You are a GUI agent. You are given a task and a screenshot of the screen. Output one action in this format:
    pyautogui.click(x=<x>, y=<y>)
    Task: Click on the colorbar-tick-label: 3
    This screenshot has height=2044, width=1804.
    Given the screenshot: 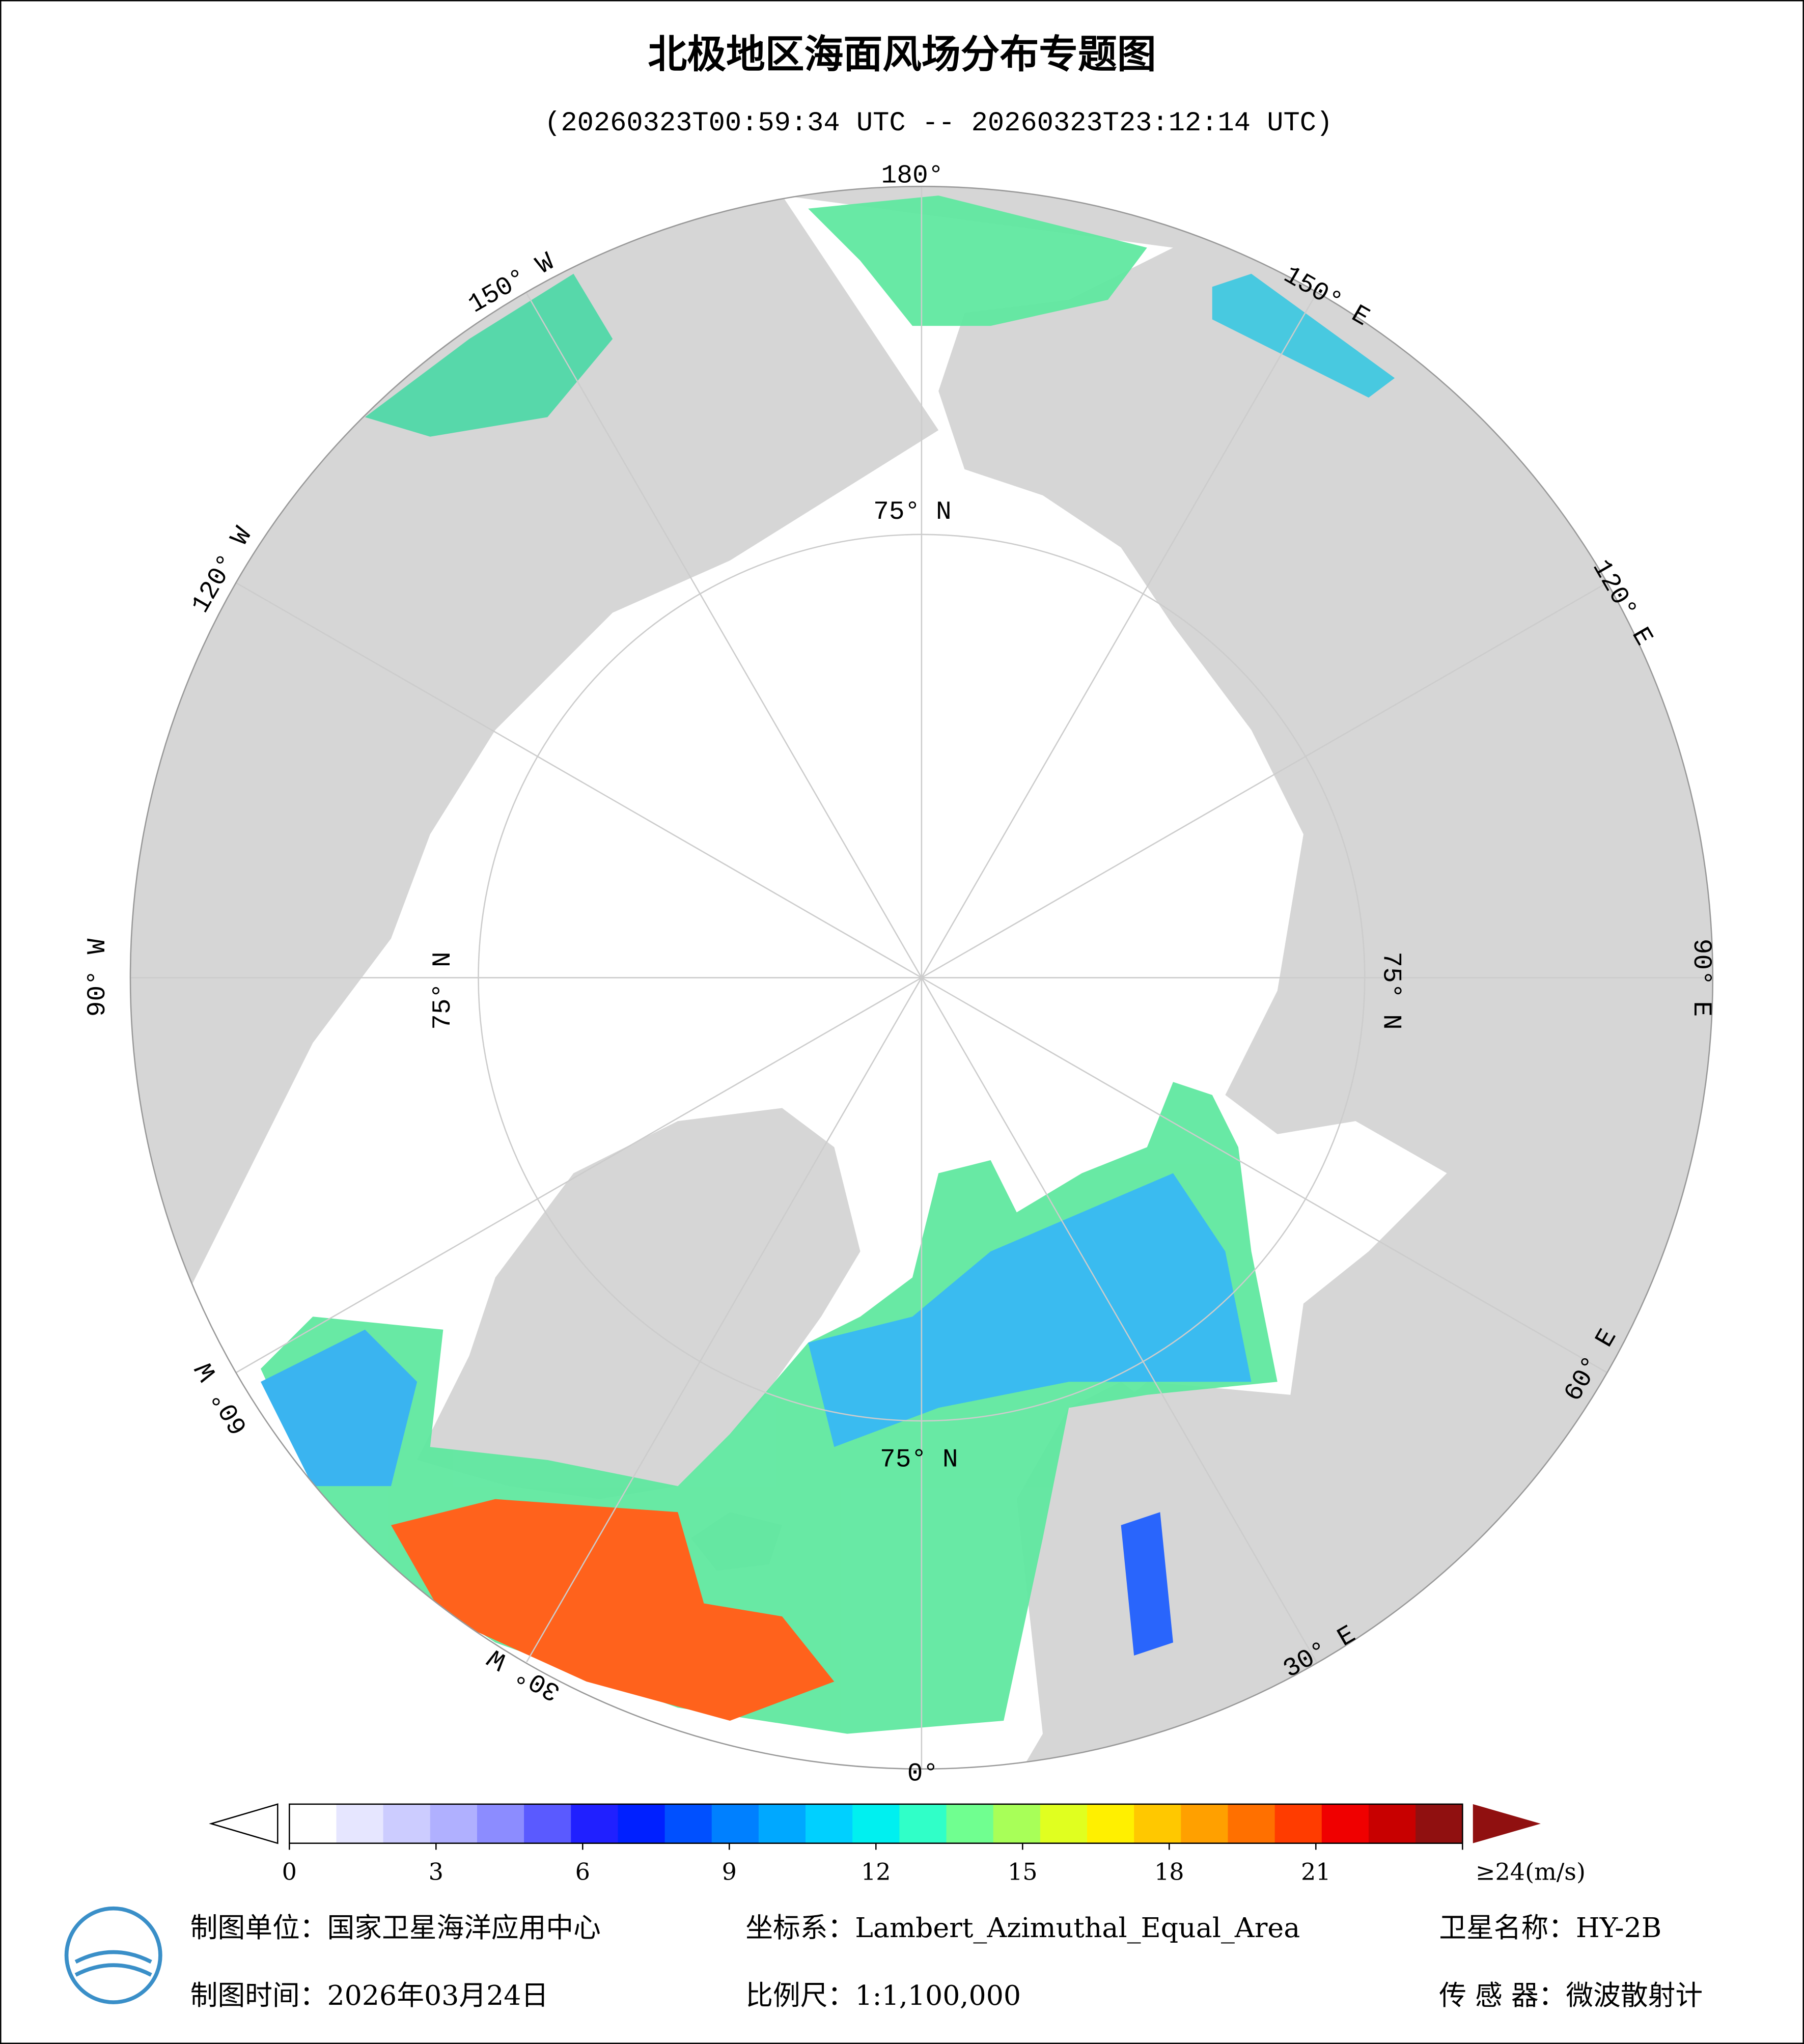 What is the action you would take?
    pyautogui.click(x=436, y=1871)
    